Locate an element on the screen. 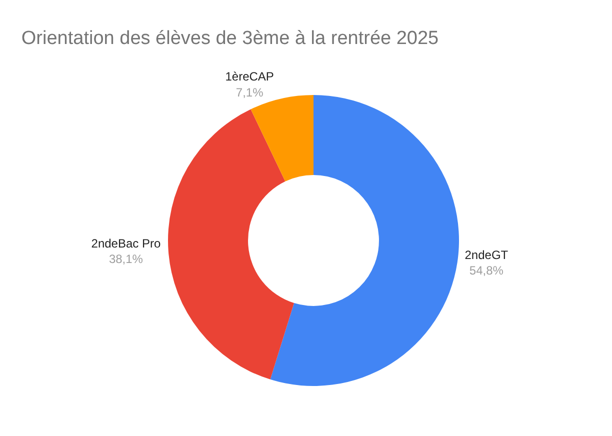 The width and height of the screenshot is (612, 436). chart-title: Orientation des élèves de 3ème à la rentrée 2025 is located at coordinates (230, 38).